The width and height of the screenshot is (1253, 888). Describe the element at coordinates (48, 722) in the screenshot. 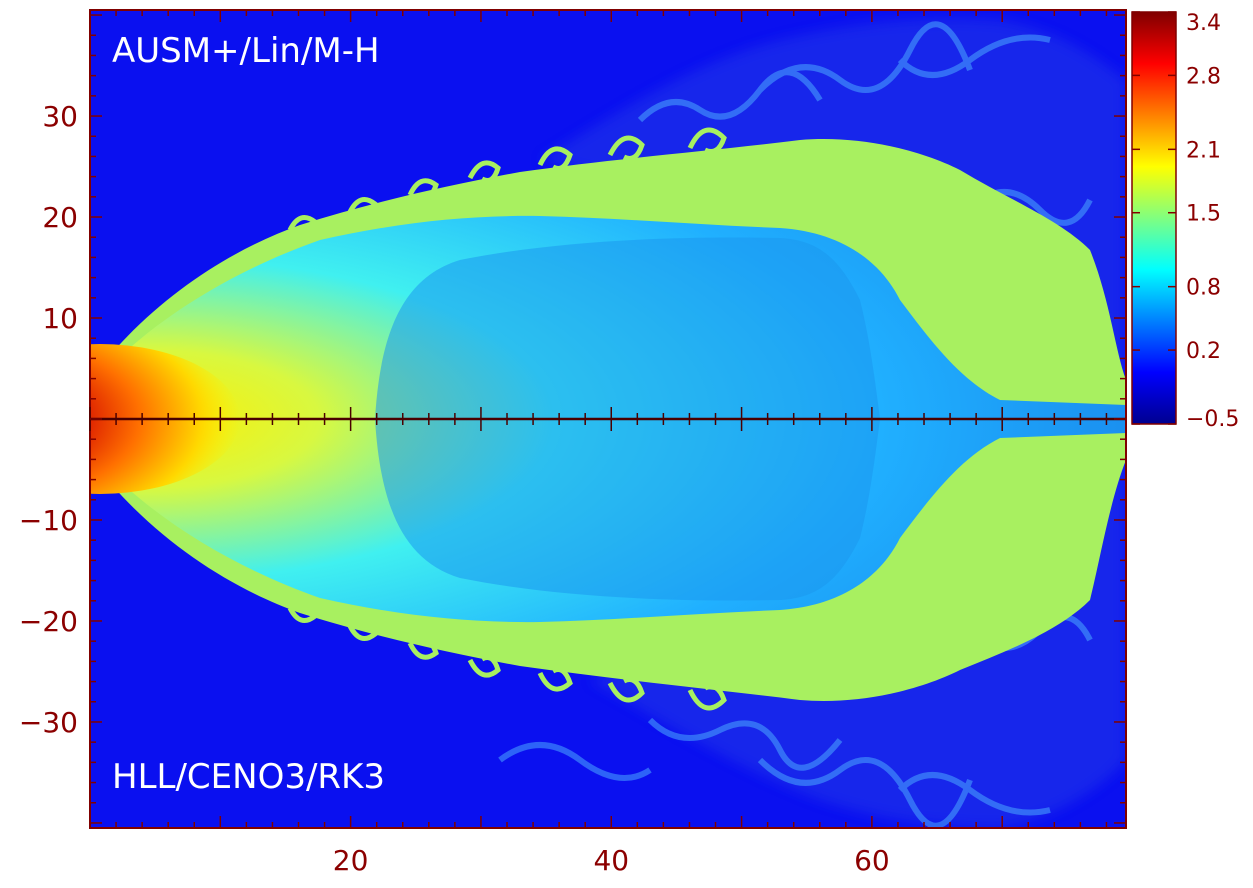

I see `y-tick-label: −30` at that location.